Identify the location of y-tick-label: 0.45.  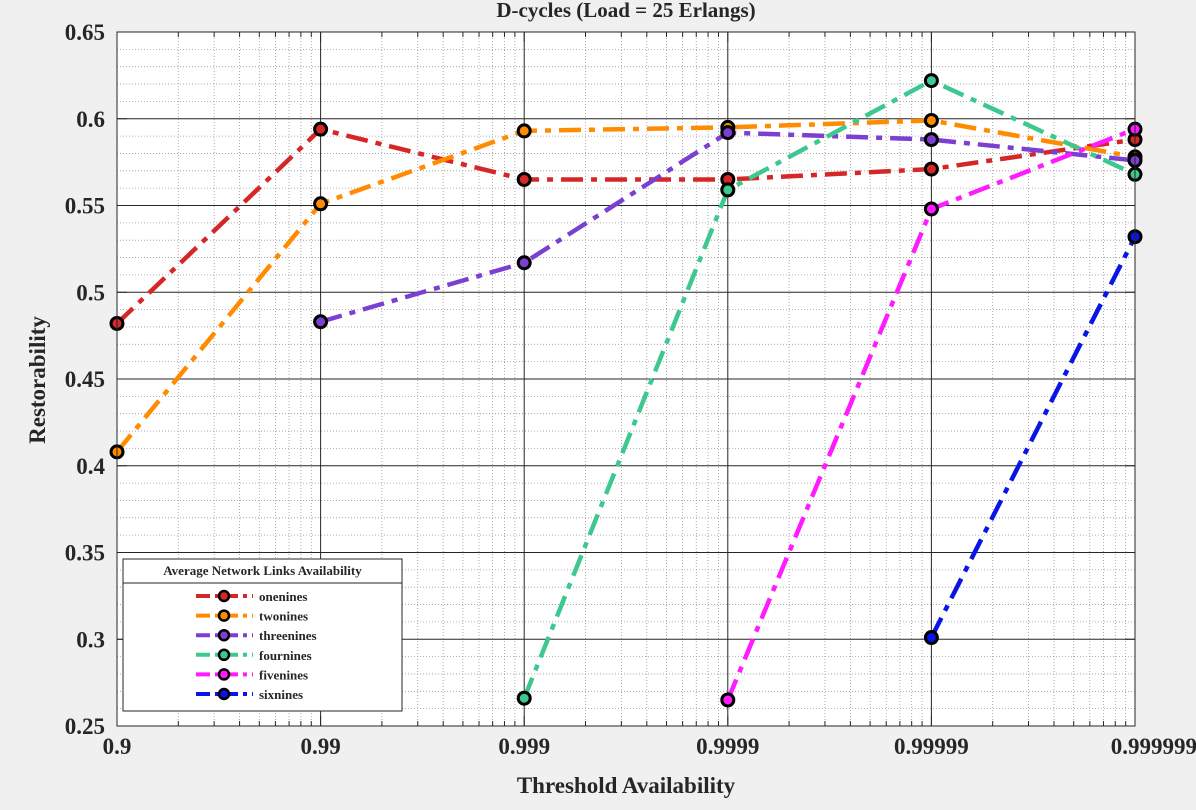
(85, 379).